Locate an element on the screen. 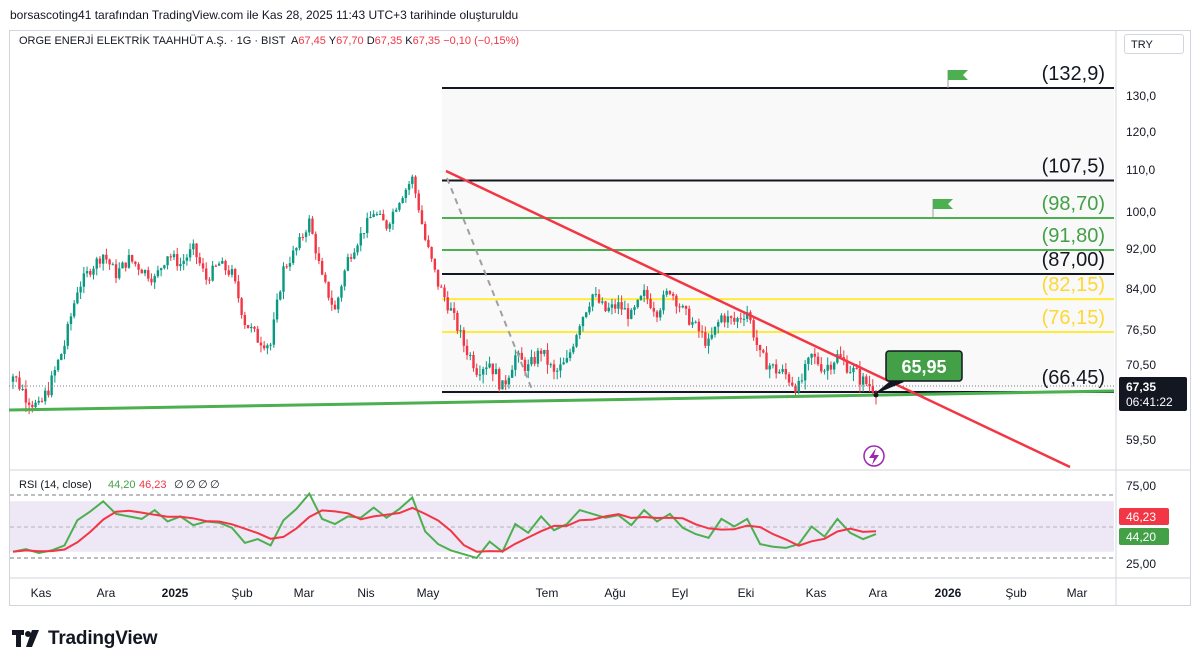 The image size is (1200, 669). rsi-empty-value: ∅ is located at coordinates (203, 485).